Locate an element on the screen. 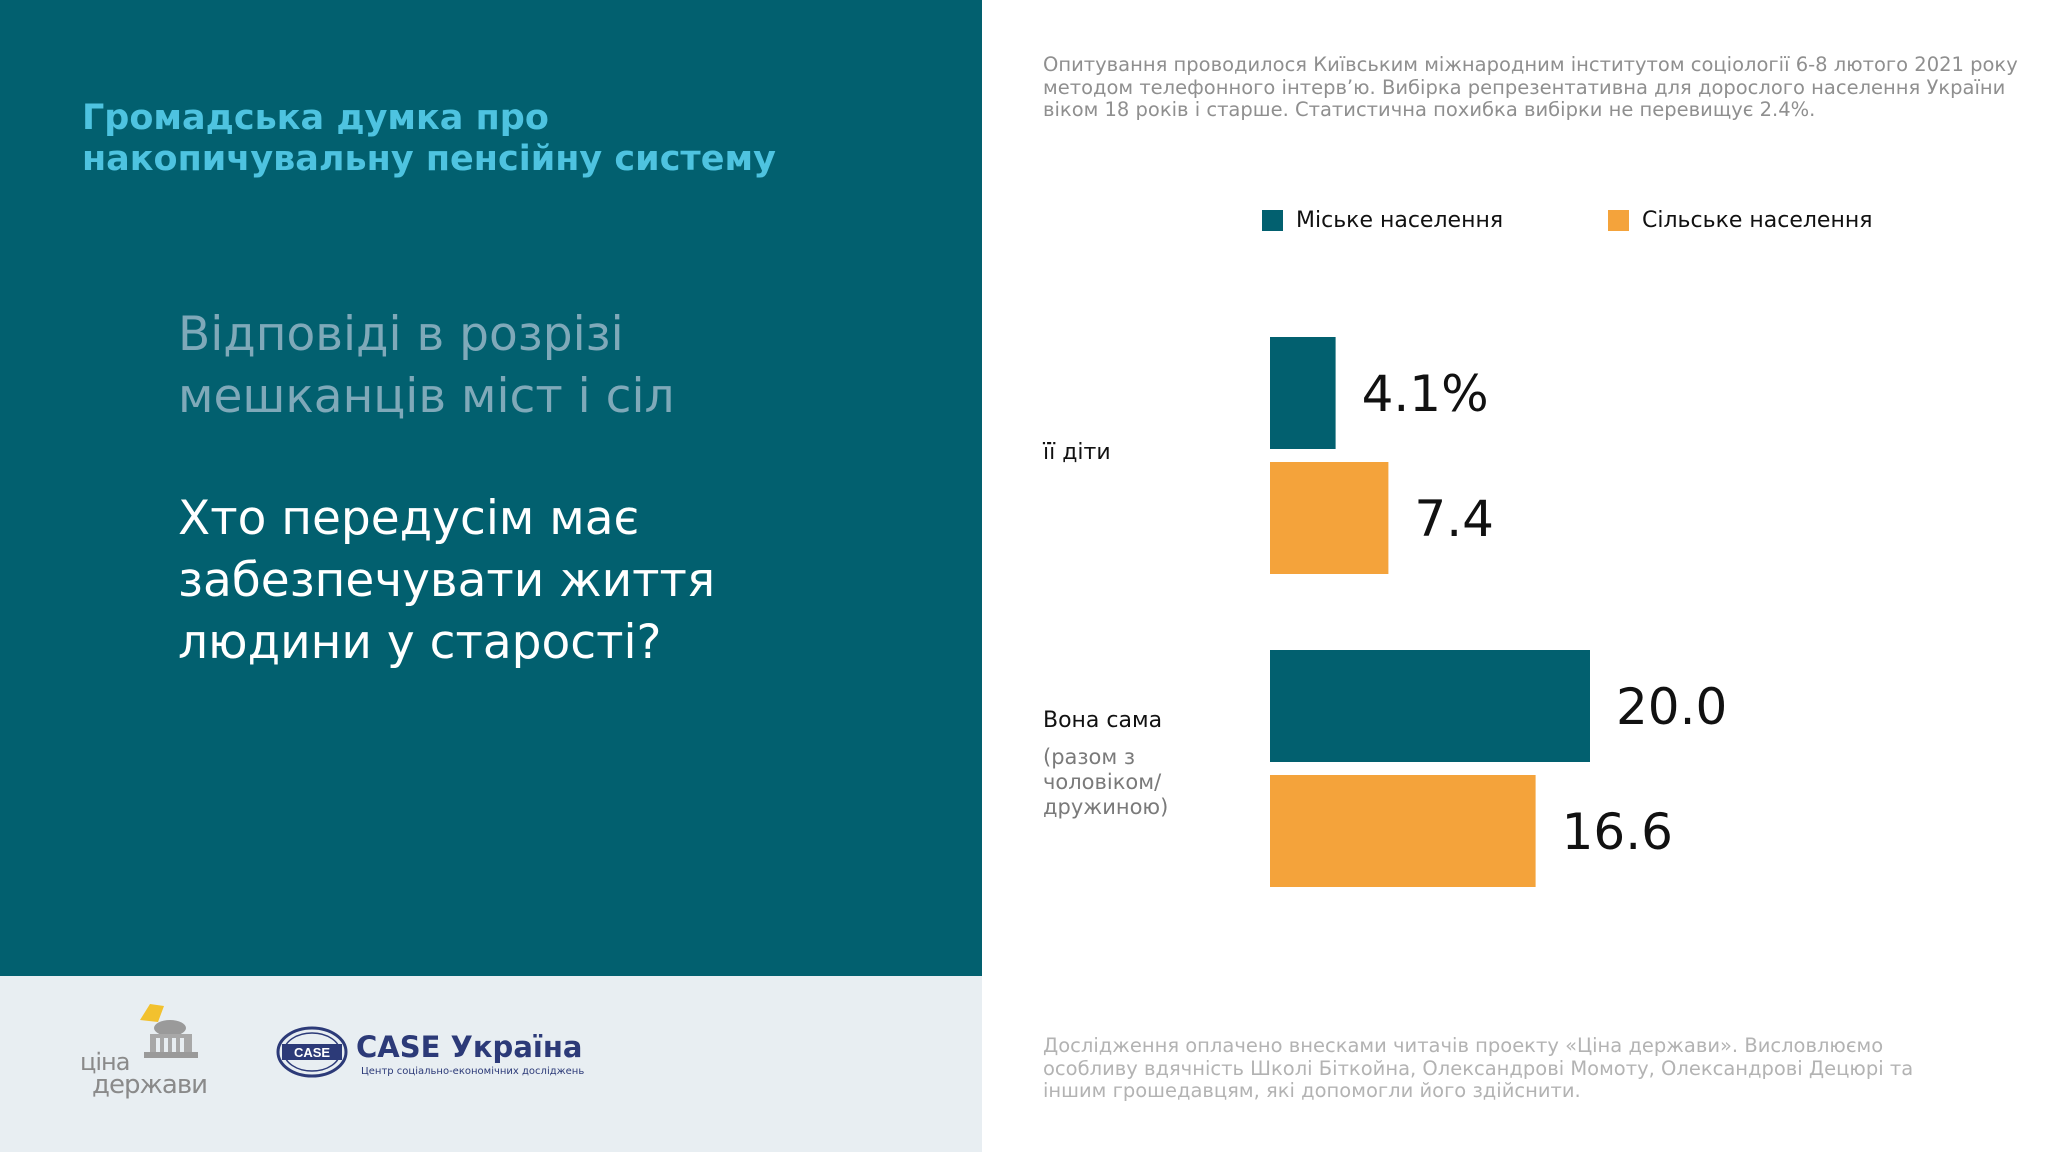  case-emblem-text: CASE is located at coordinates (312, 1052).